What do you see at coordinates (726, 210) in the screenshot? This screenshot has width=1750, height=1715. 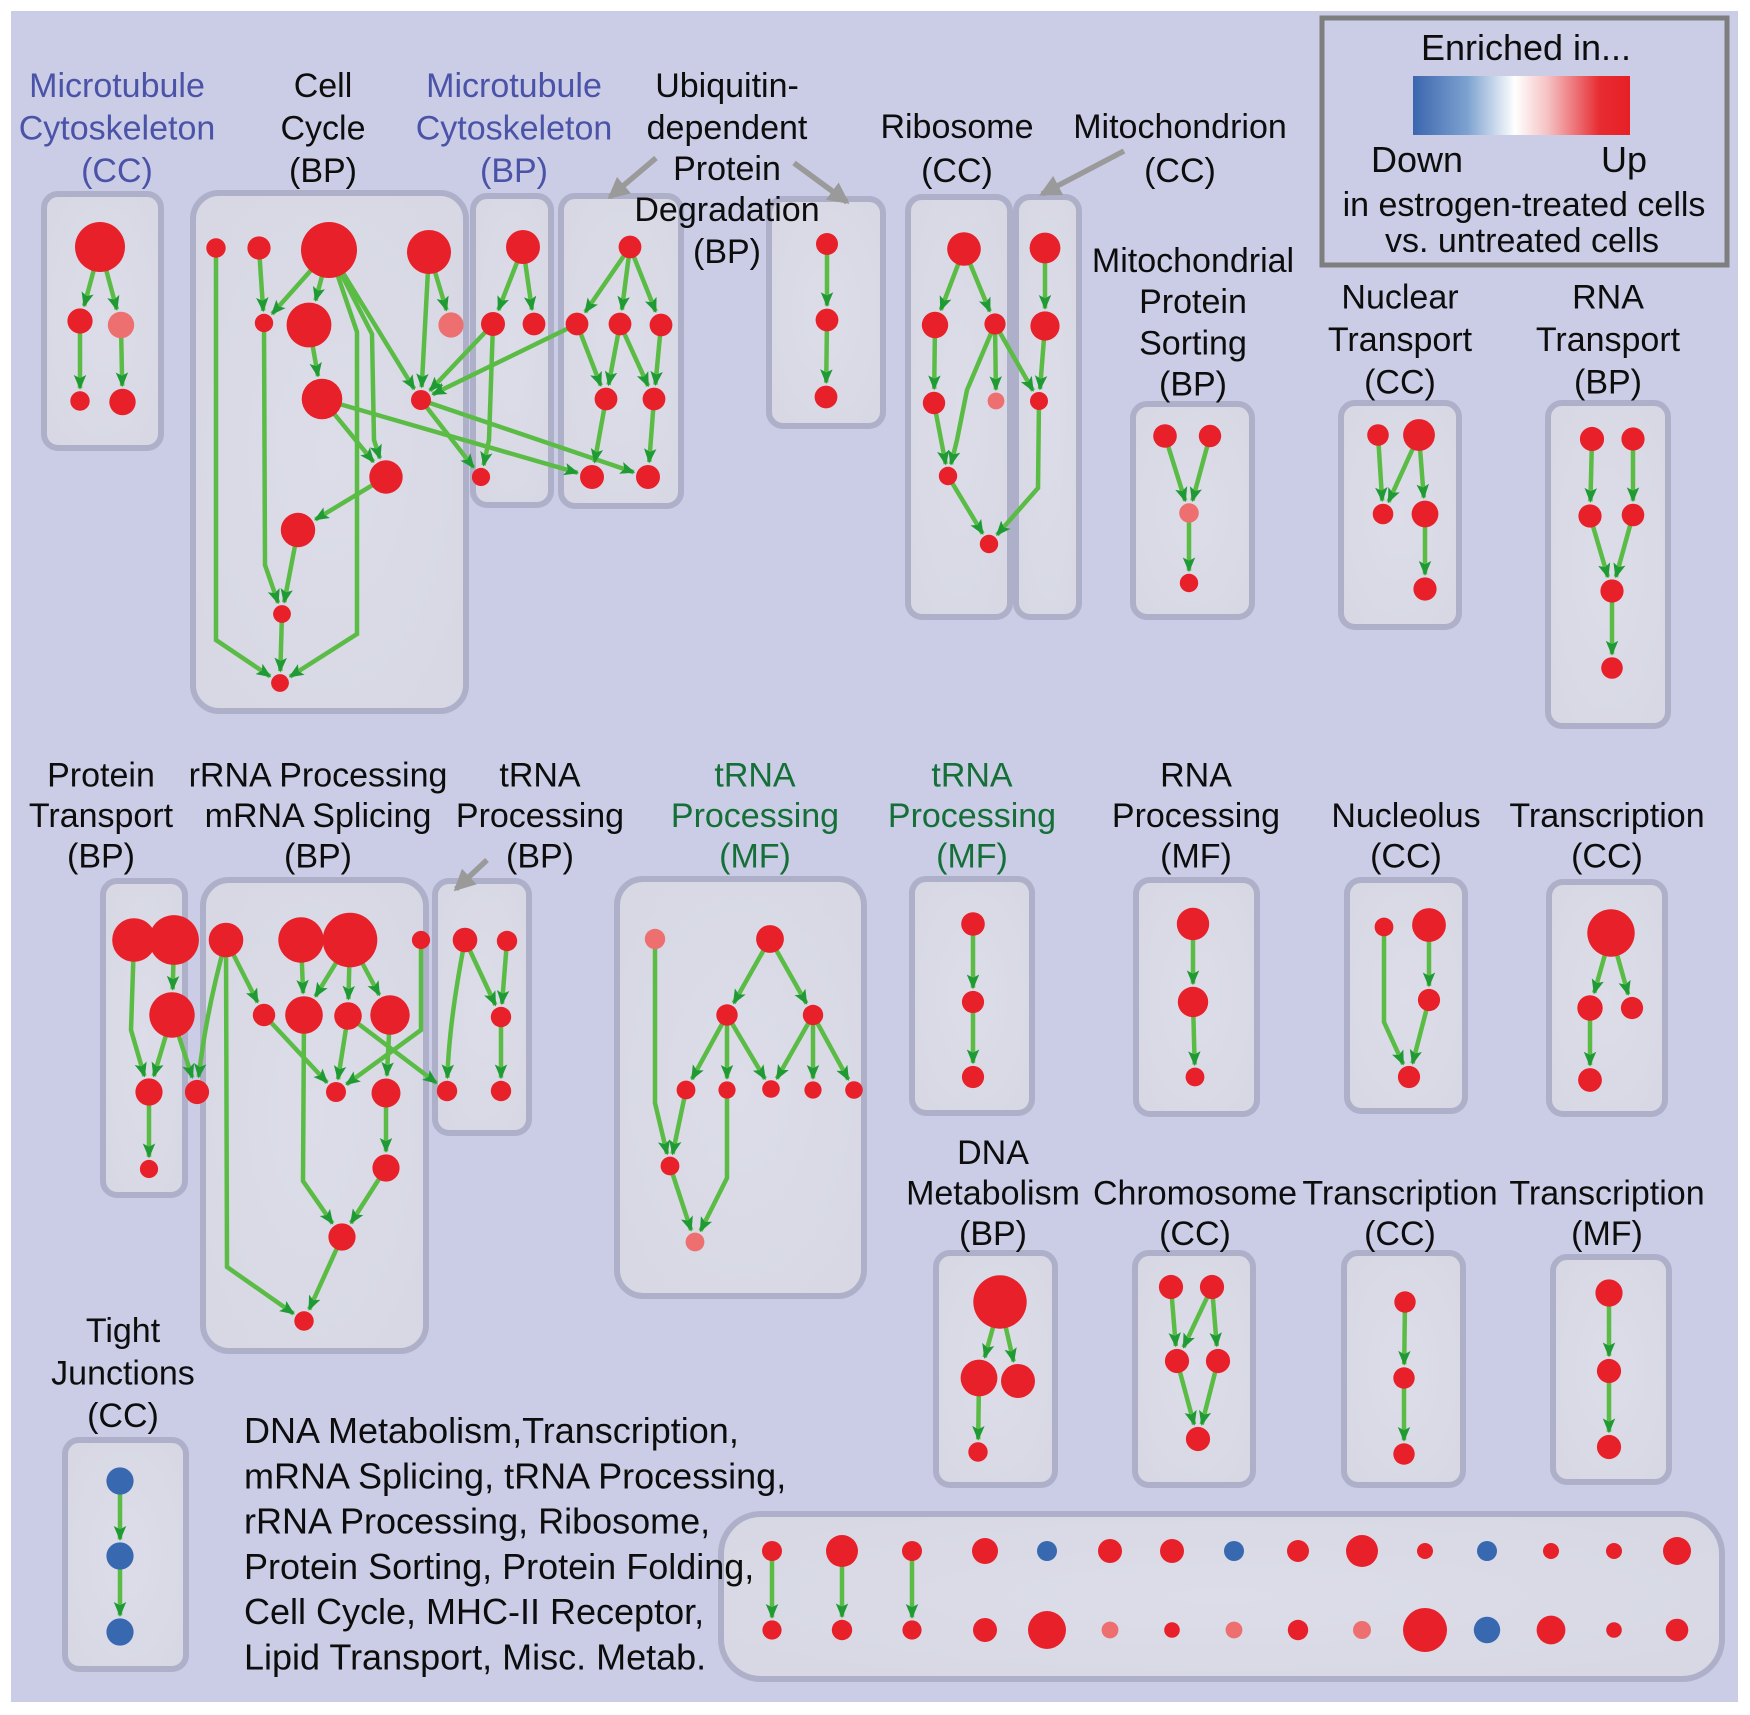 I see `svg-text: Degradation` at bounding box center [726, 210].